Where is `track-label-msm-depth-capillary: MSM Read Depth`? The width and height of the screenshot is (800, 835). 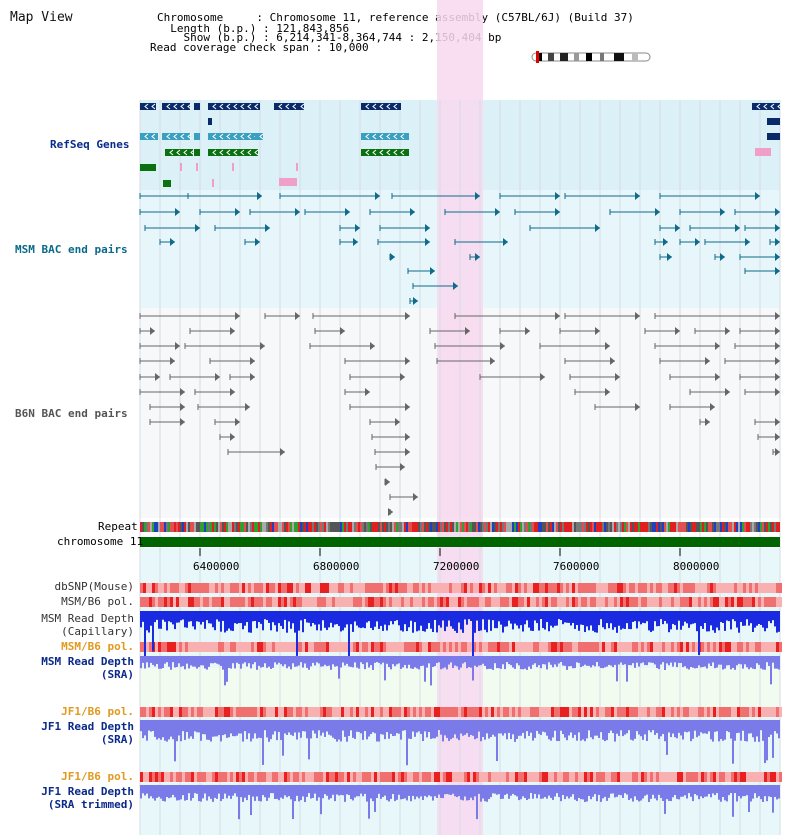 track-label-msm-depth-capillary: MSM Read Depth is located at coordinates (87, 618).